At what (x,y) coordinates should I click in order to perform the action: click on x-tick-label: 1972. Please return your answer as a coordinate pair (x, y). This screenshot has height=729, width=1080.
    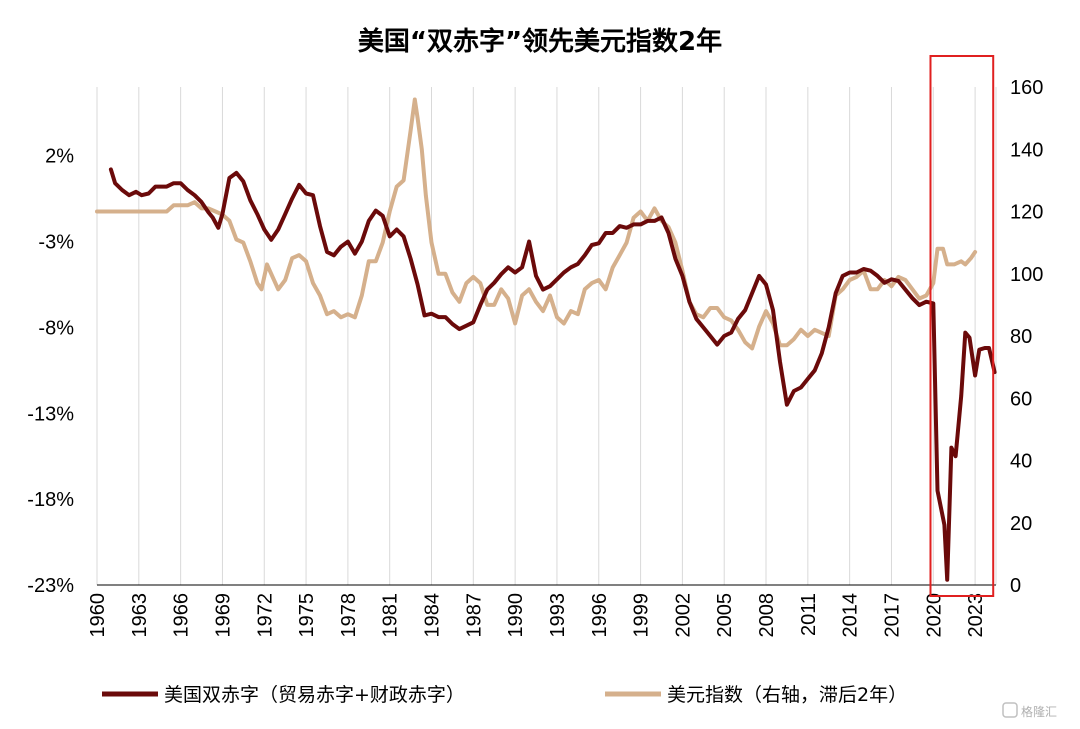
    Looking at the image, I should click on (265, 615).